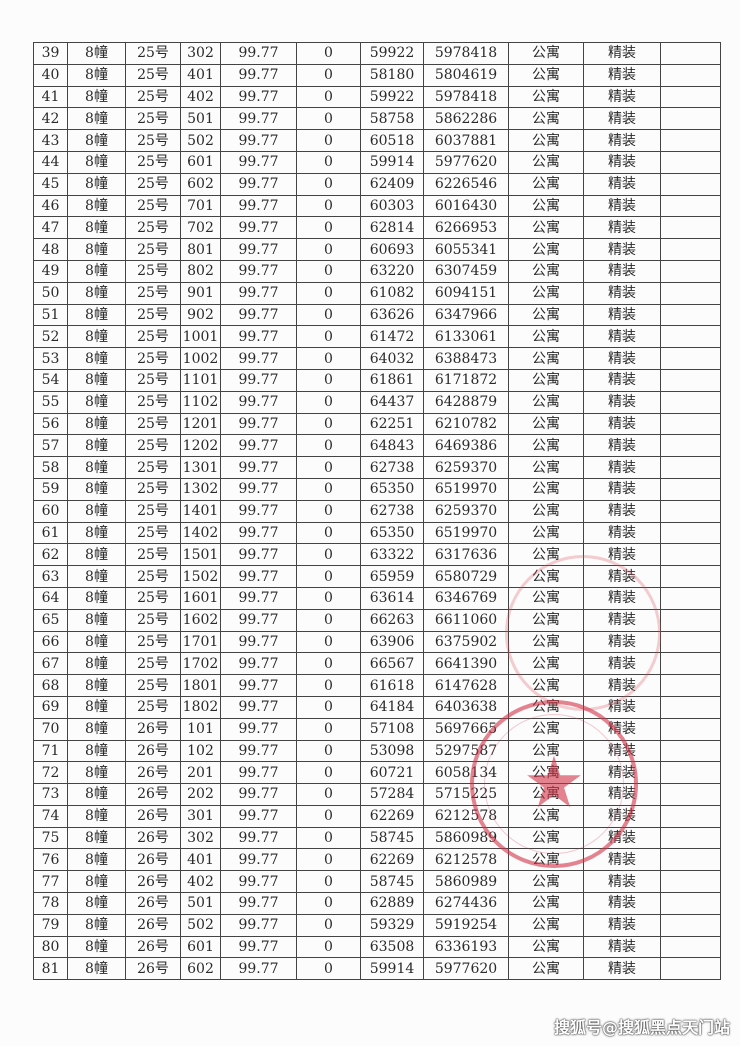 The image size is (740, 1046). Describe the element at coordinates (466, 511) in the screenshot. I see `cell-total-price: 6259370` at that location.